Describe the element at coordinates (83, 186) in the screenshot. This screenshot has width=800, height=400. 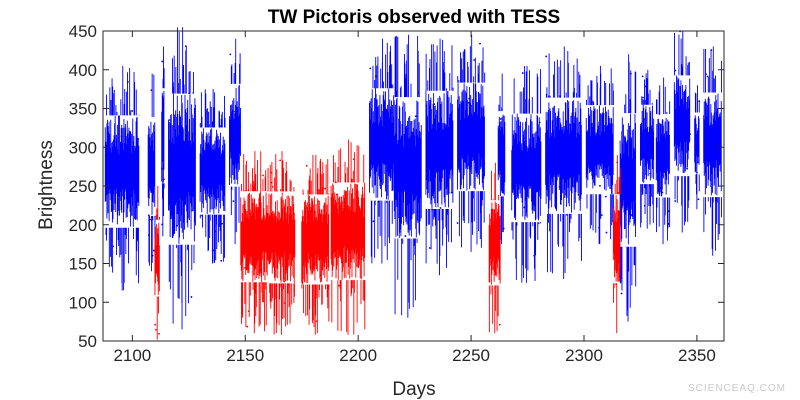
I see `y-tick-label: 250` at that location.